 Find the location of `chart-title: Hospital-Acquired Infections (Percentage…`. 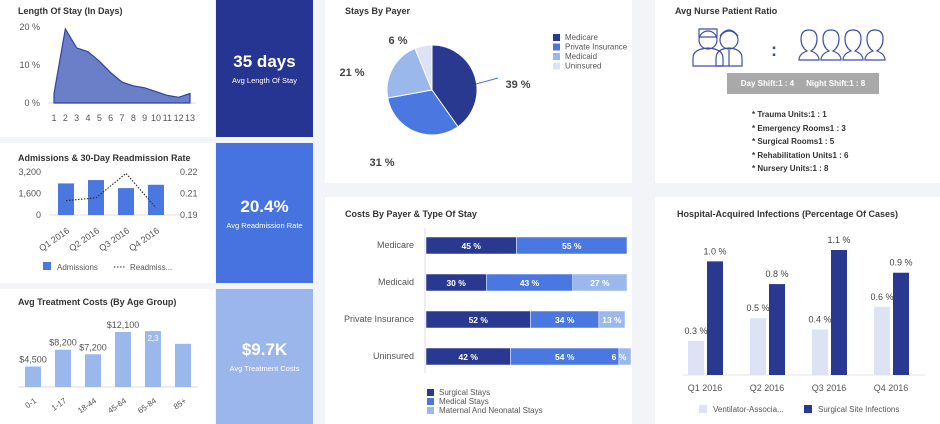

chart-title: Hospital-Acquired Infections (Percentage… is located at coordinates (788, 214).